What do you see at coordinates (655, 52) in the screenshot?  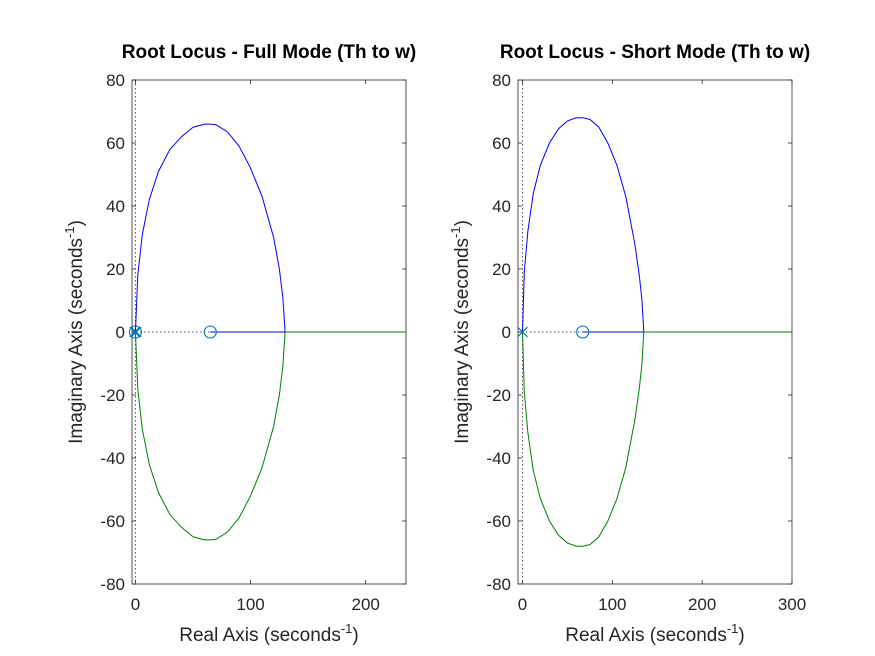 I see `chart-title: Root Locus - Short Mode (Th to w)` at bounding box center [655, 52].